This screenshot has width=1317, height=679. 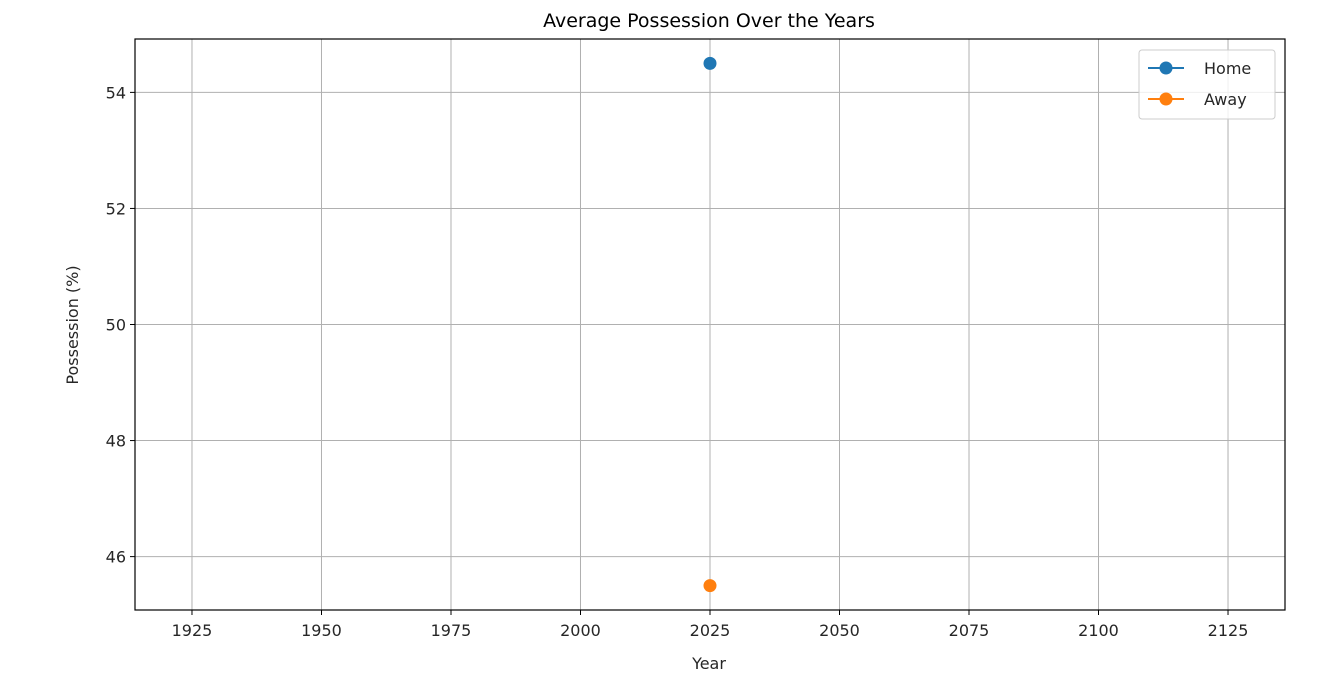 I want to click on y-tick-label: 46, so click(x=116, y=557).